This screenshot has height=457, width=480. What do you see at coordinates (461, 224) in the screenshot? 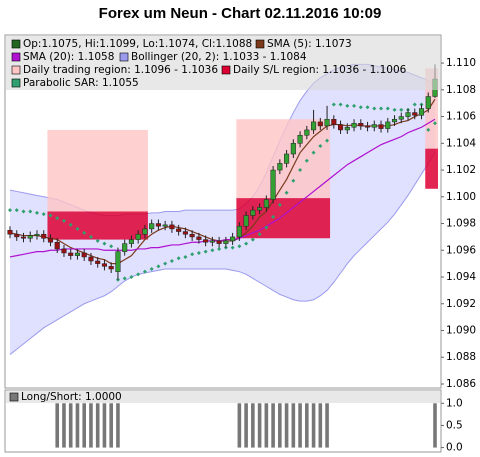
I see `y-tick-label: 1.098` at bounding box center [461, 224].